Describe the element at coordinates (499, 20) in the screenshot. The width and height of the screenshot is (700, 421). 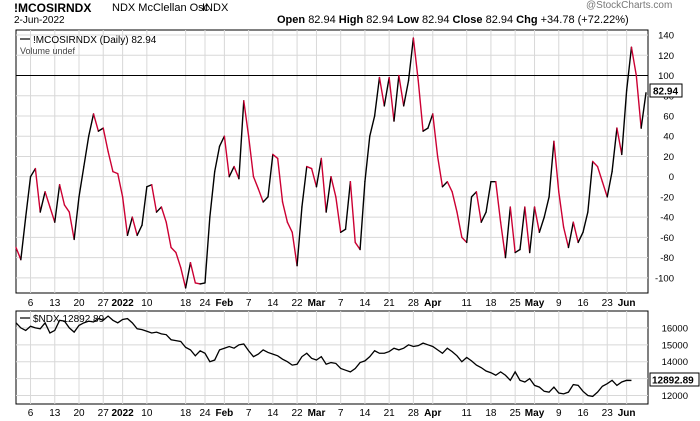
I see `close-value: 82.94` at that location.